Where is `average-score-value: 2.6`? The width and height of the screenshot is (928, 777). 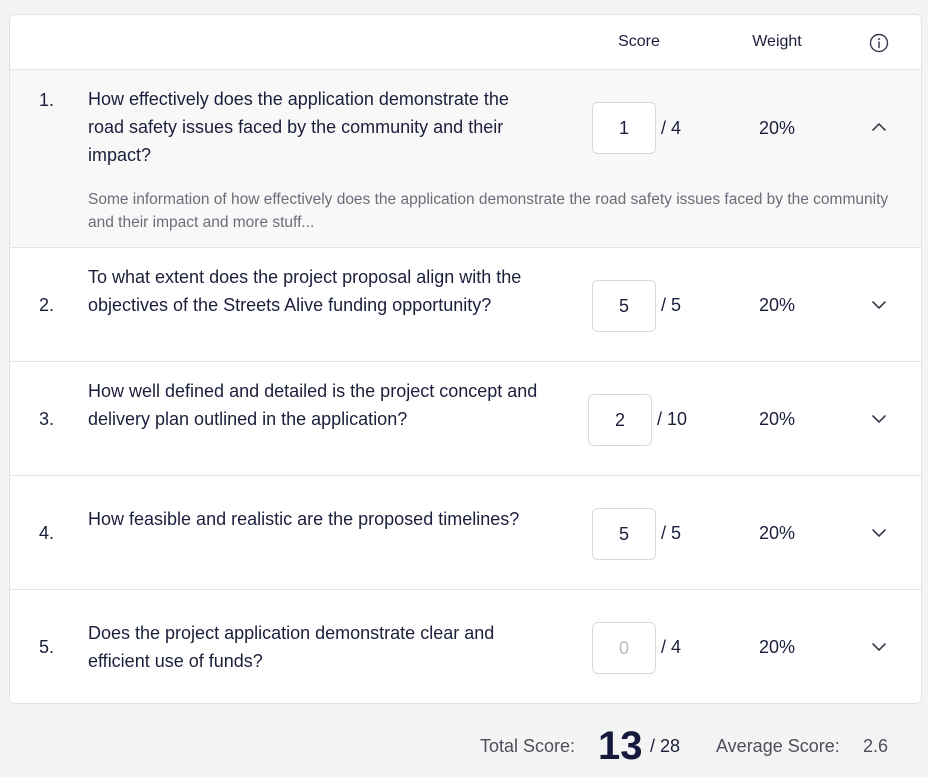 average-score-value: 2.6 is located at coordinates (876, 746).